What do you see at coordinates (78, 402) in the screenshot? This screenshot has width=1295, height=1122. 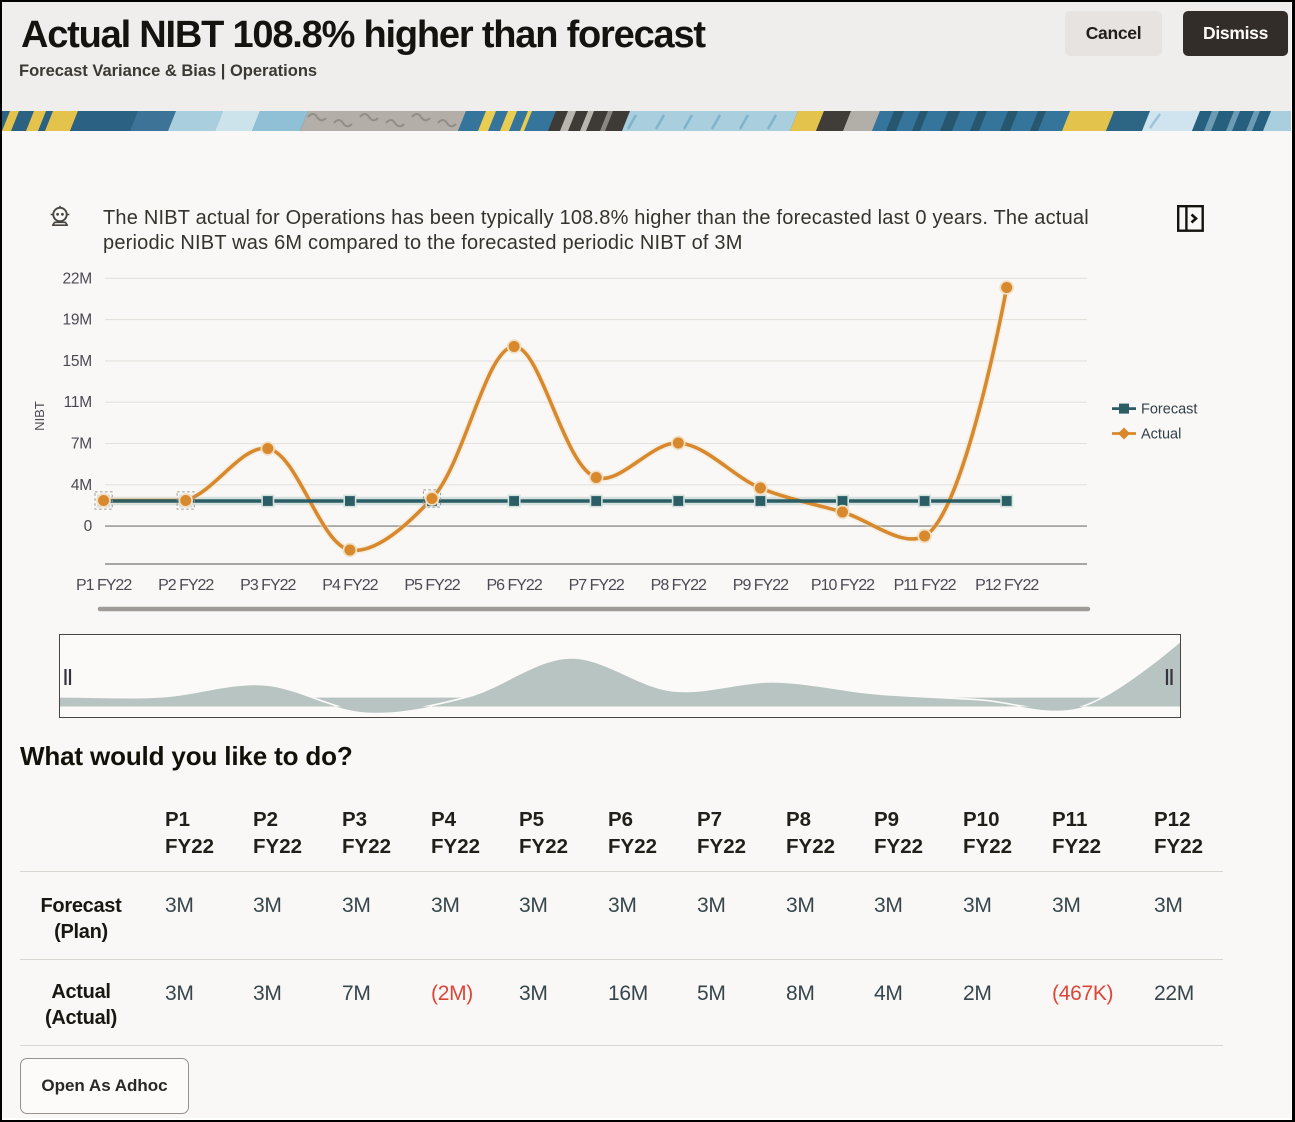 I see `svg-text: 11M` at bounding box center [78, 402].